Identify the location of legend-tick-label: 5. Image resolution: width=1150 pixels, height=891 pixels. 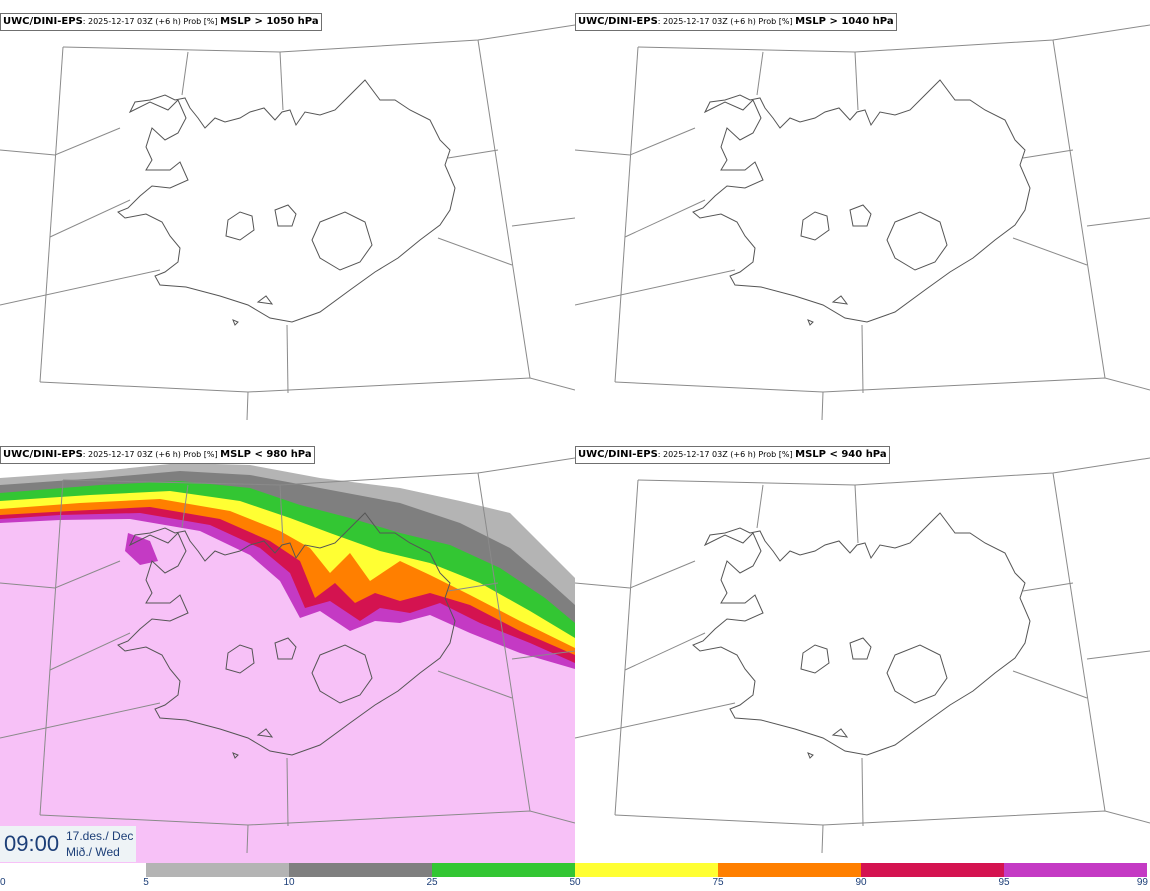
(146, 882).